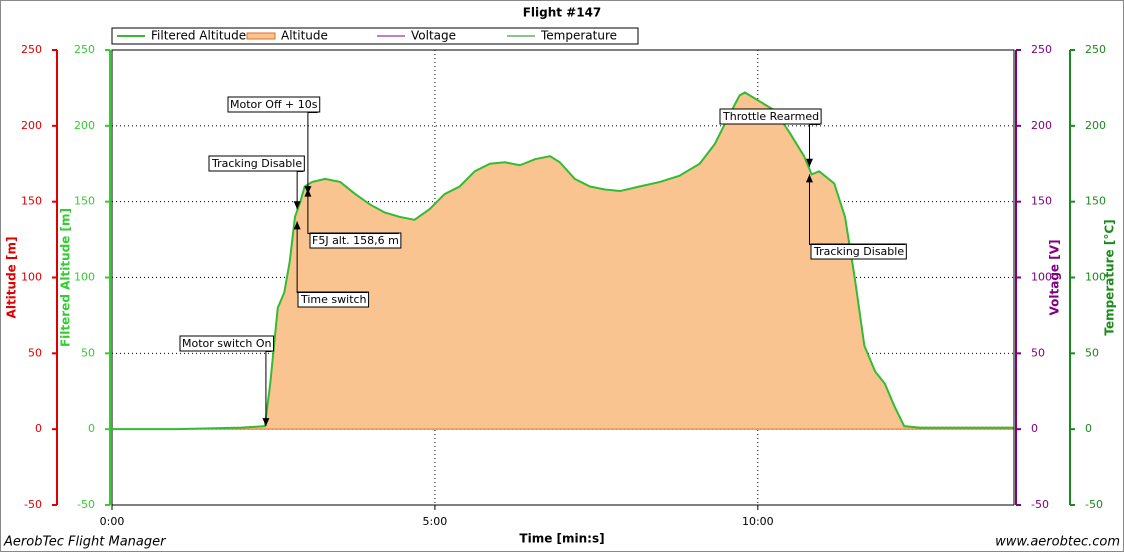  What do you see at coordinates (304, 36) in the screenshot?
I see `legend-label: Altitude` at bounding box center [304, 36].